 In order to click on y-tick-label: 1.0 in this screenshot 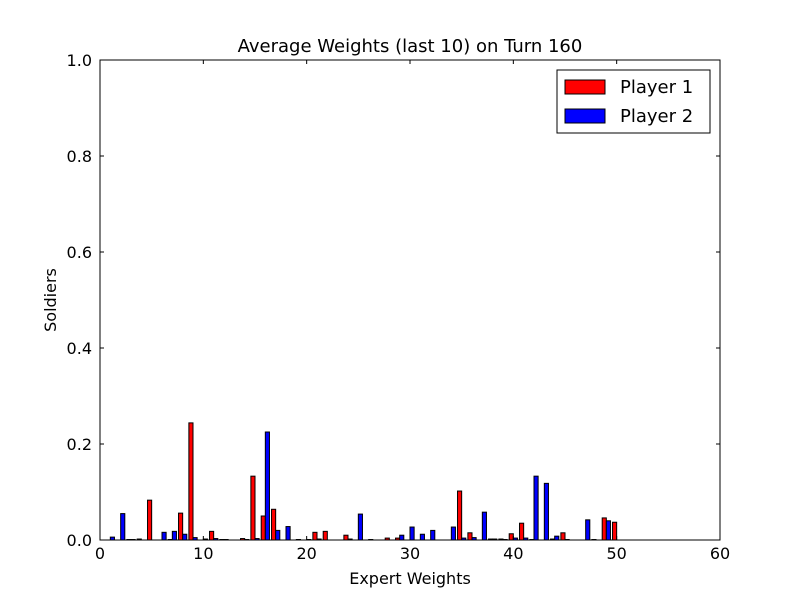, I will do `click(79, 60)`.